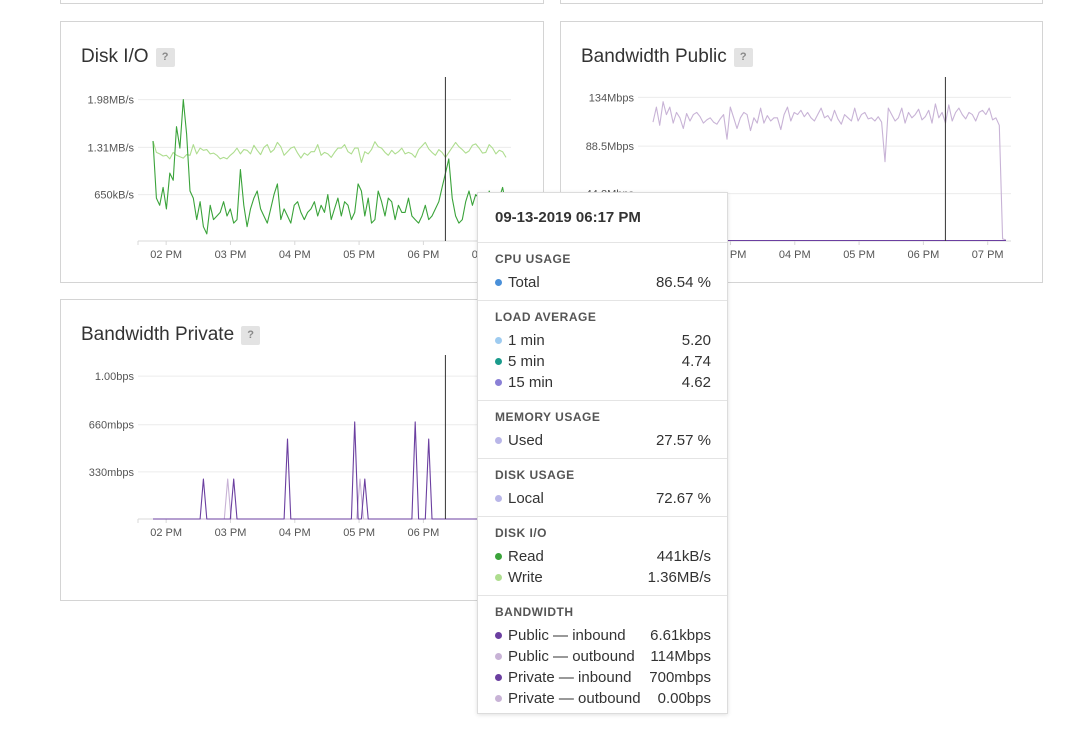 This screenshot has height=738, width=1087. I want to click on tooltip-row-label-text: 1 min, so click(526, 340).